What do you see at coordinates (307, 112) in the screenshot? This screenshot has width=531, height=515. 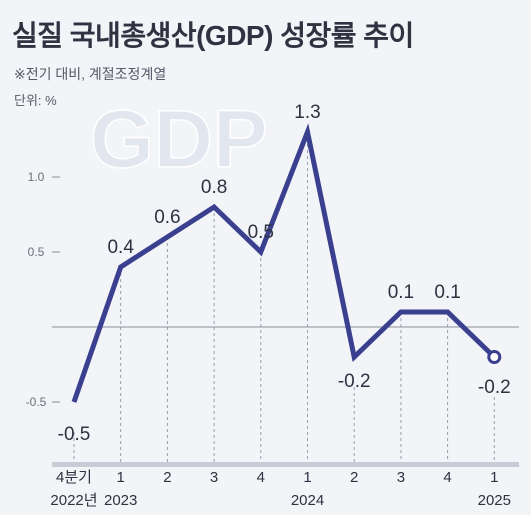 I see `data-value-label: 1.3` at bounding box center [307, 112].